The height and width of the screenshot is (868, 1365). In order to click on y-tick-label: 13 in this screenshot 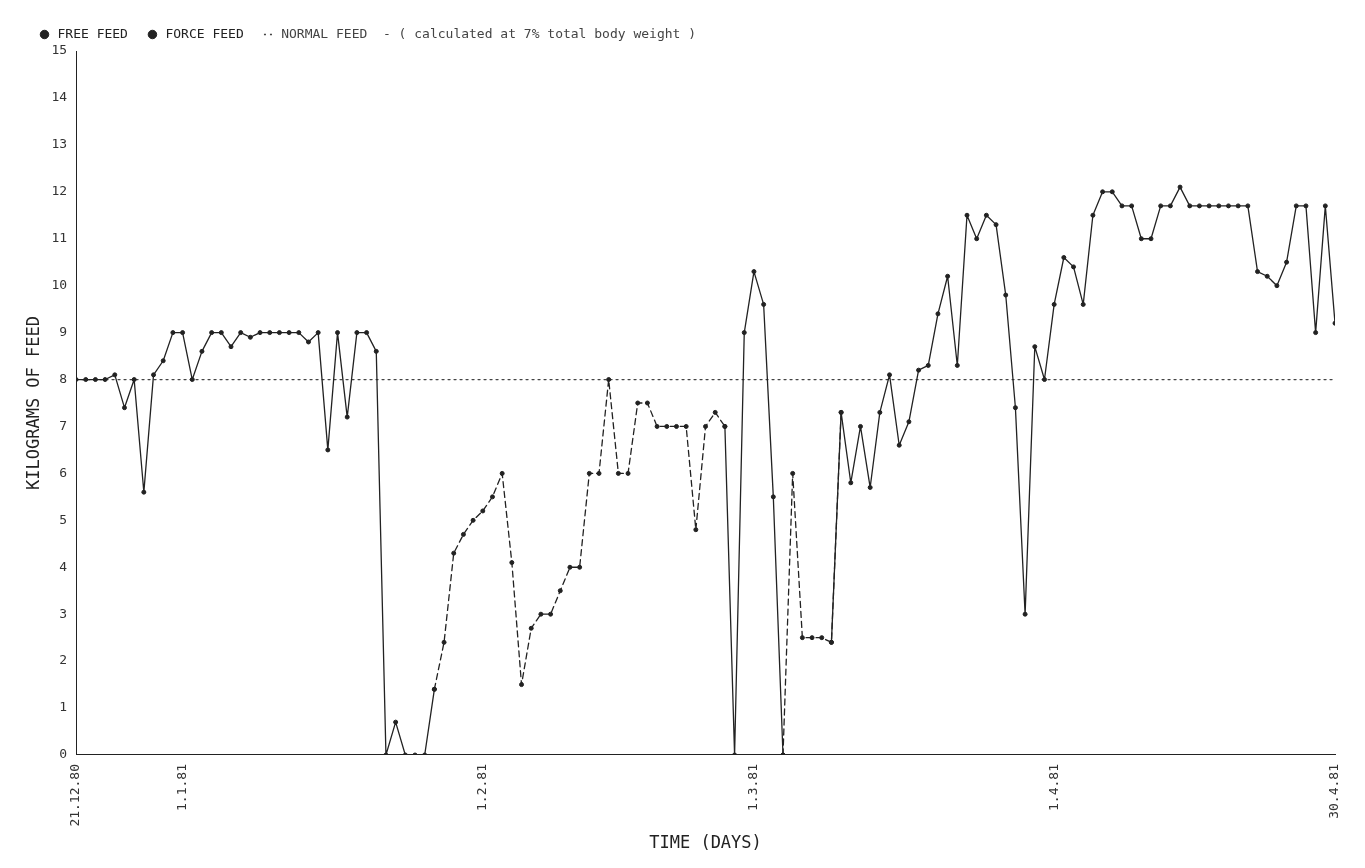, I will do `click(59, 144)`.